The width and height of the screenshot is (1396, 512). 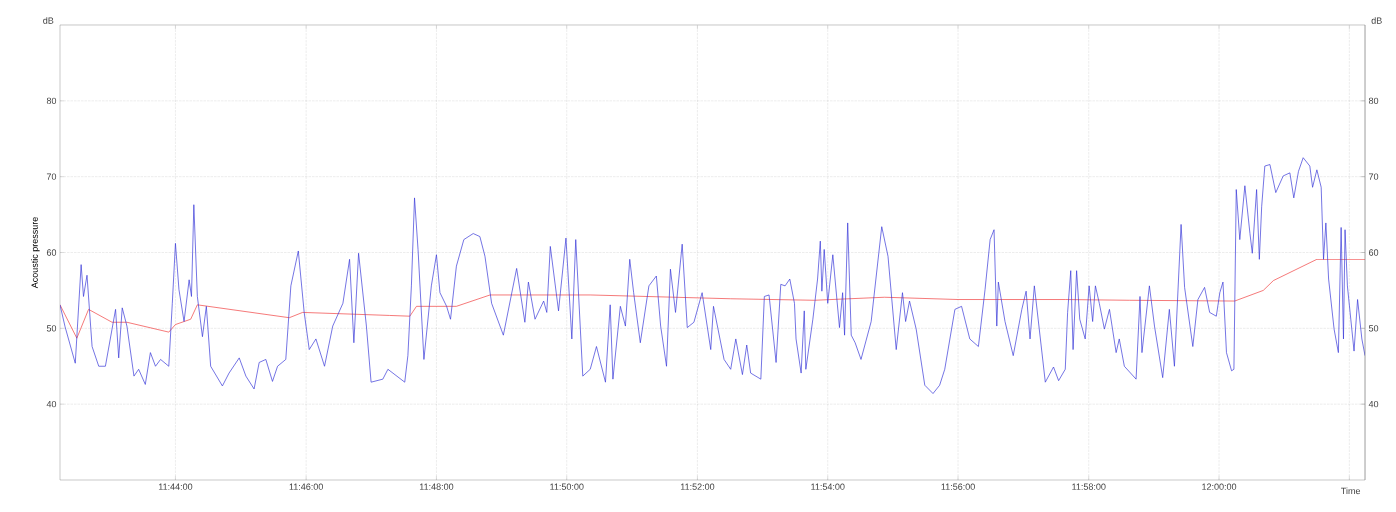 I want to click on x-axis-title: Time, so click(x=1351, y=491).